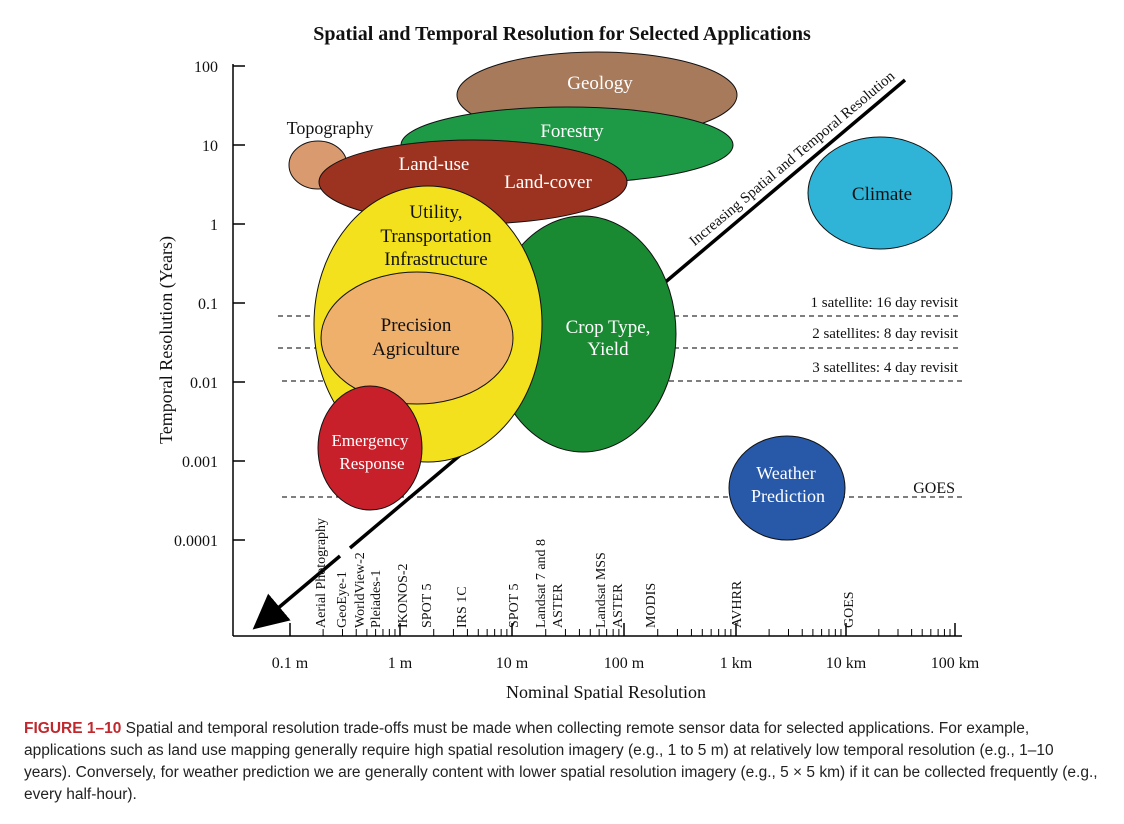  What do you see at coordinates (73, 728) in the screenshot?
I see `caption-label: FIGURE 1–10` at bounding box center [73, 728].